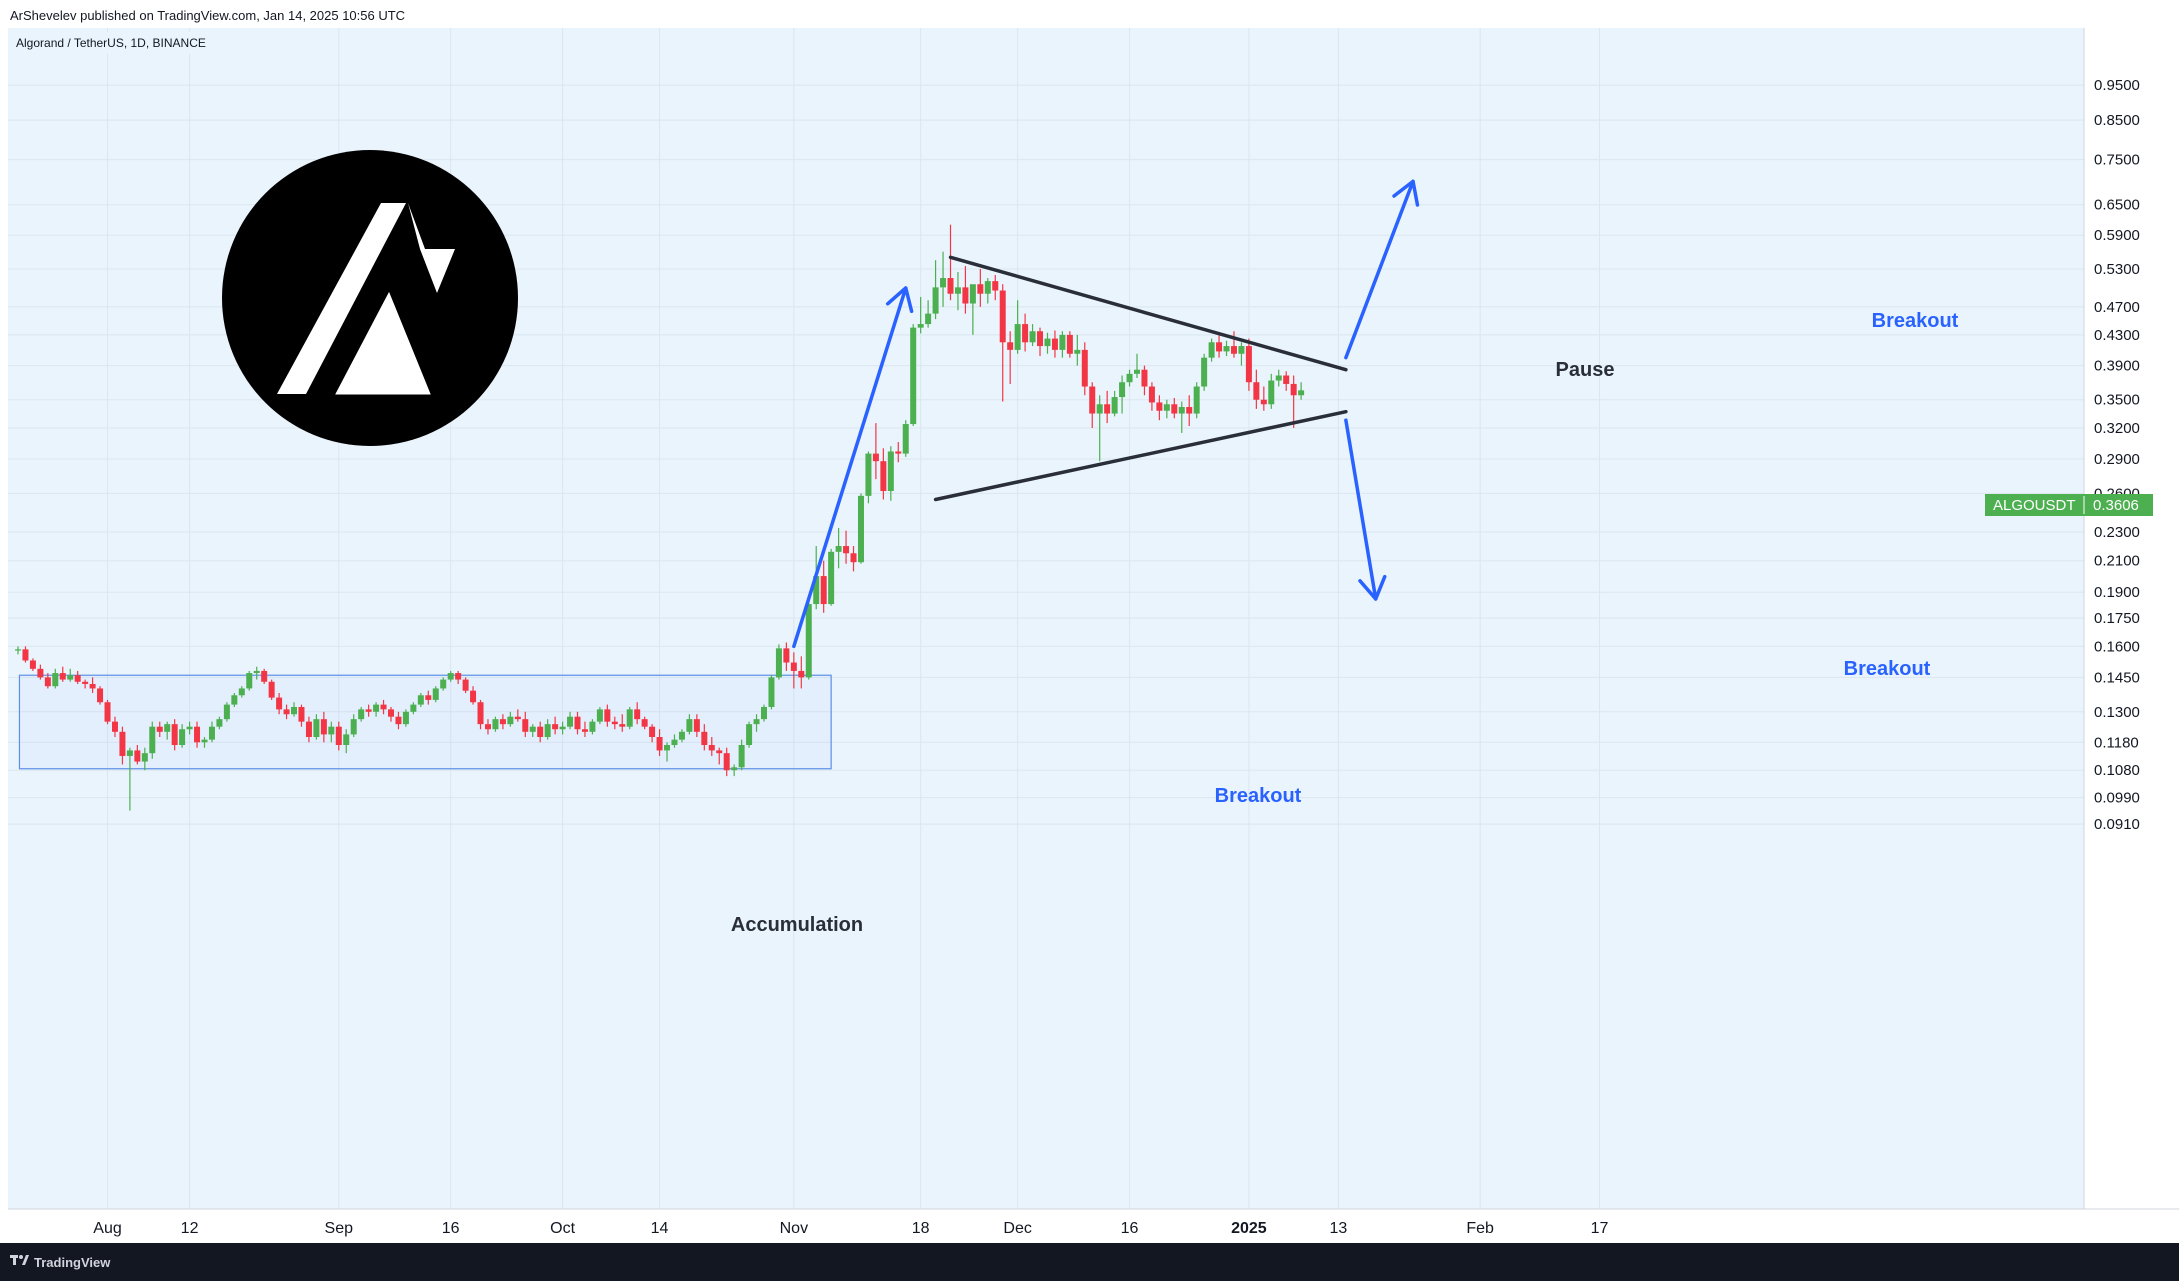  I want to click on breakout-arrow-up-shaft, so click(1379, 269).